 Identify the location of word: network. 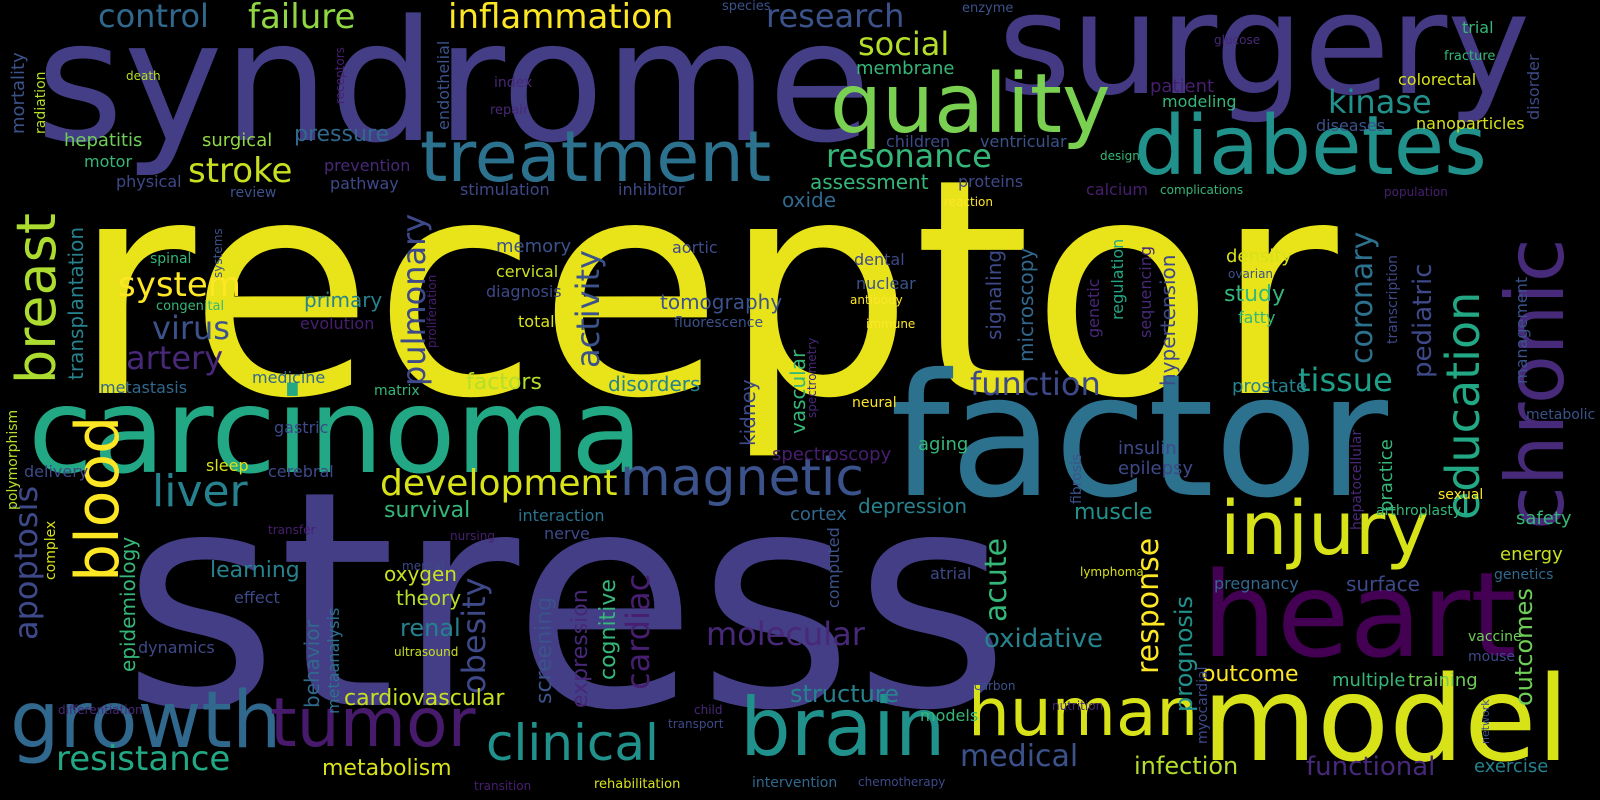
(1485, 721).